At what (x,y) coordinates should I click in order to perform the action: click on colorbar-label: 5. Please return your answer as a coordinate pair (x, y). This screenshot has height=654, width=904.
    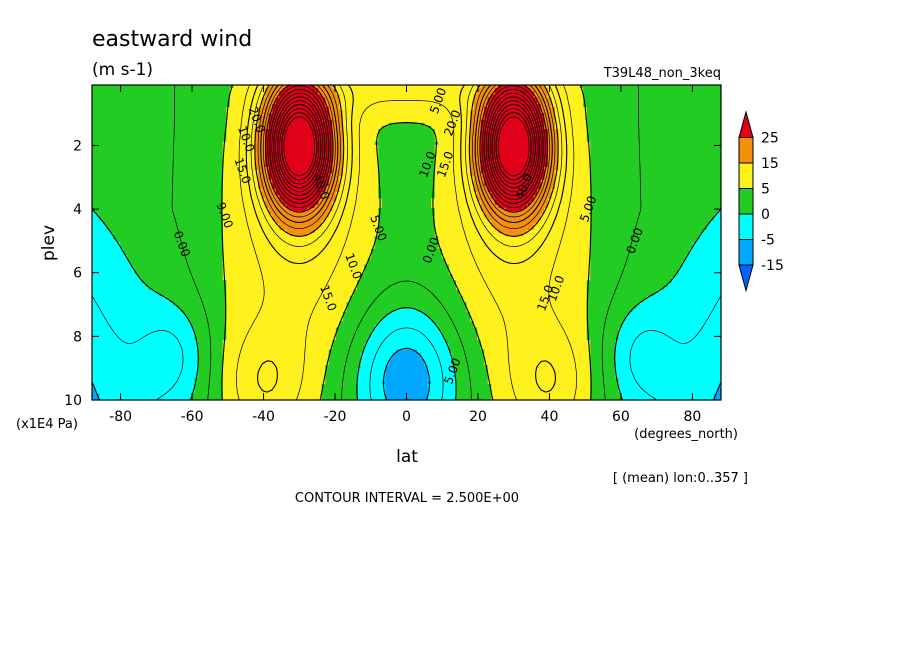
    Looking at the image, I should click on (765, 190).